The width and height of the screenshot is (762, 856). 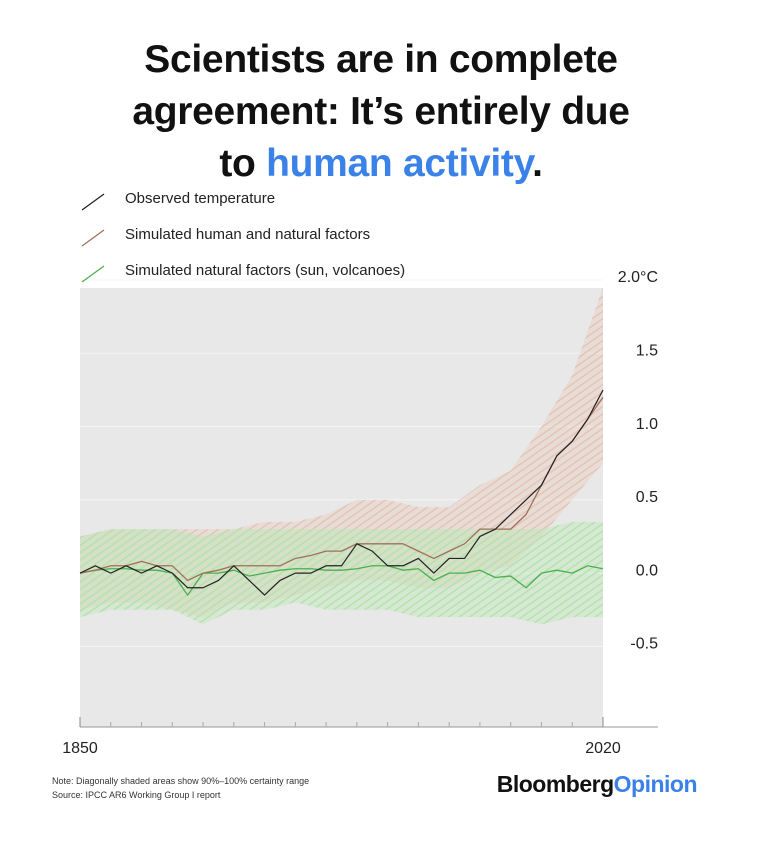 I want to click on title-line: to human activity., so click(x=381, y=164).